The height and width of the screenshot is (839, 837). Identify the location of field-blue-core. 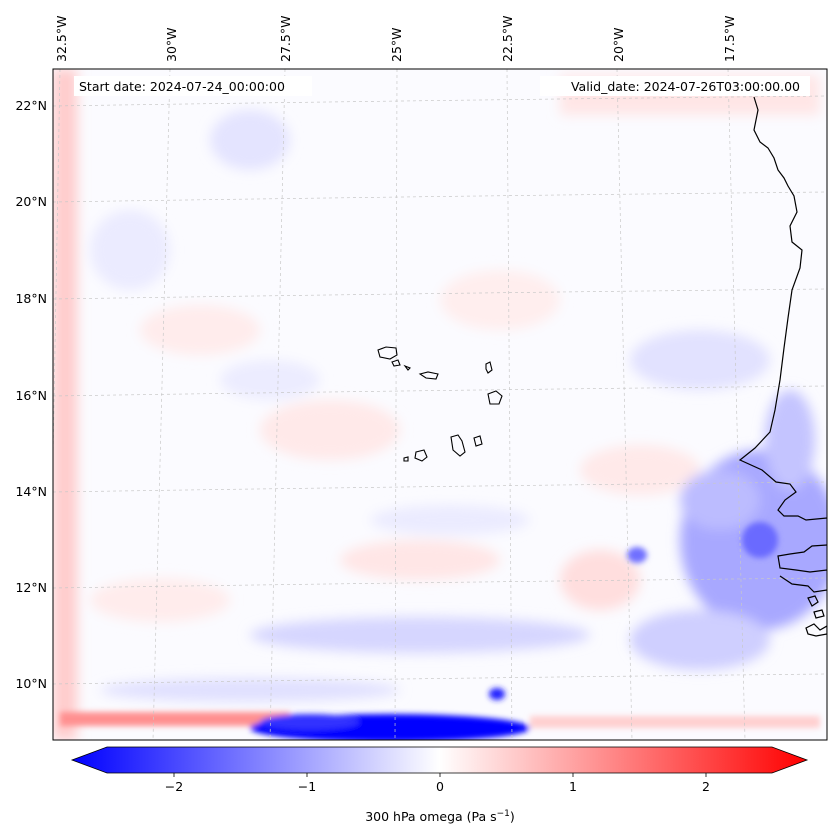
(497, 694).